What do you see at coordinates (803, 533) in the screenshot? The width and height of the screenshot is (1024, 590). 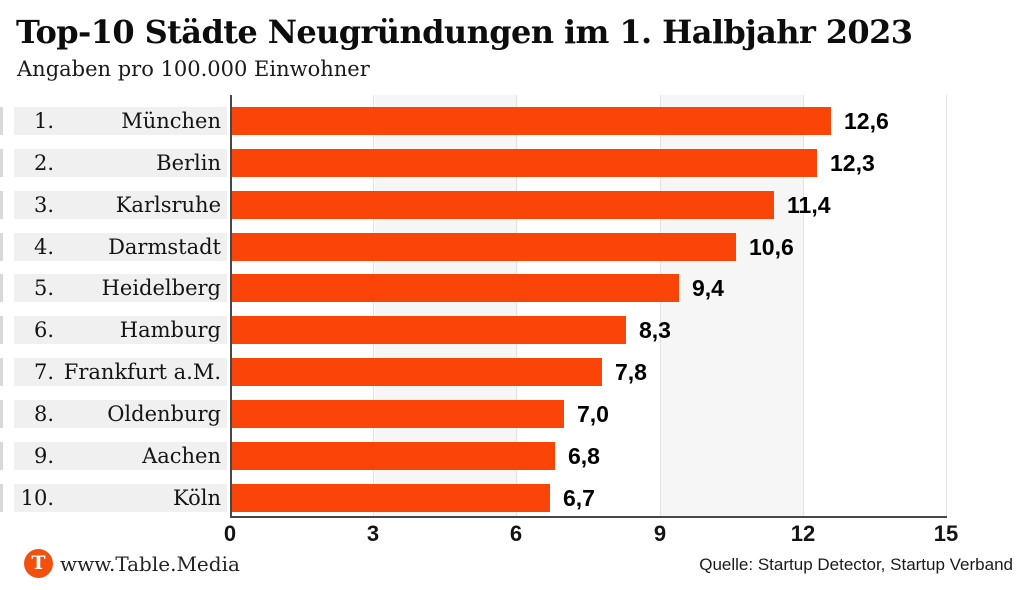 I see `x-axis-tick-label: 12` at bounding box center [803, 533].